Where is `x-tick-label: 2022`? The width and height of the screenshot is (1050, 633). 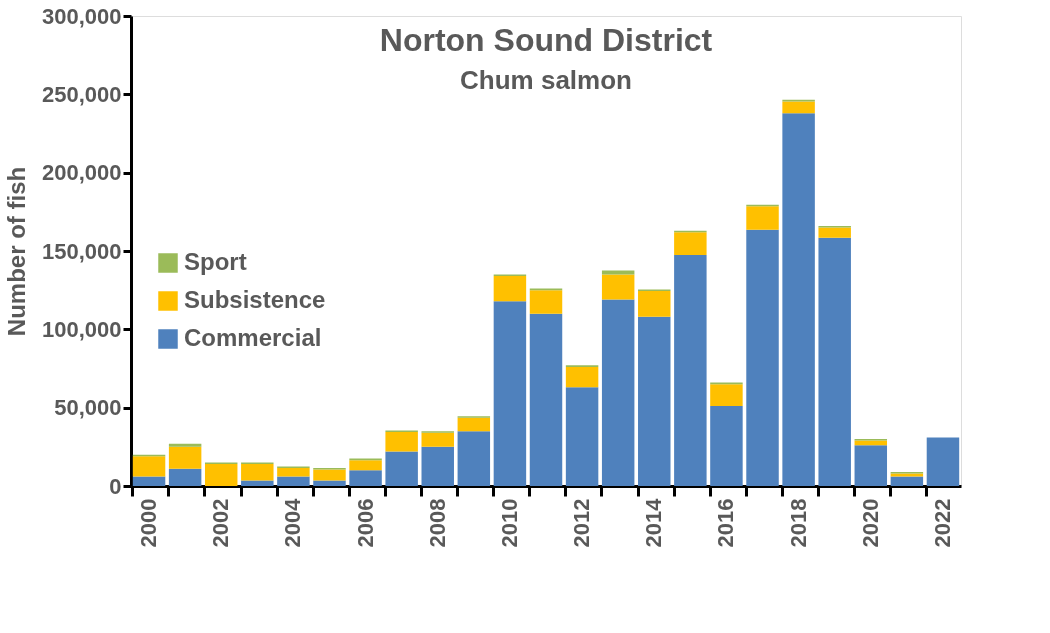 x-tick-label: 2022 is located at coordinates (942, 523).